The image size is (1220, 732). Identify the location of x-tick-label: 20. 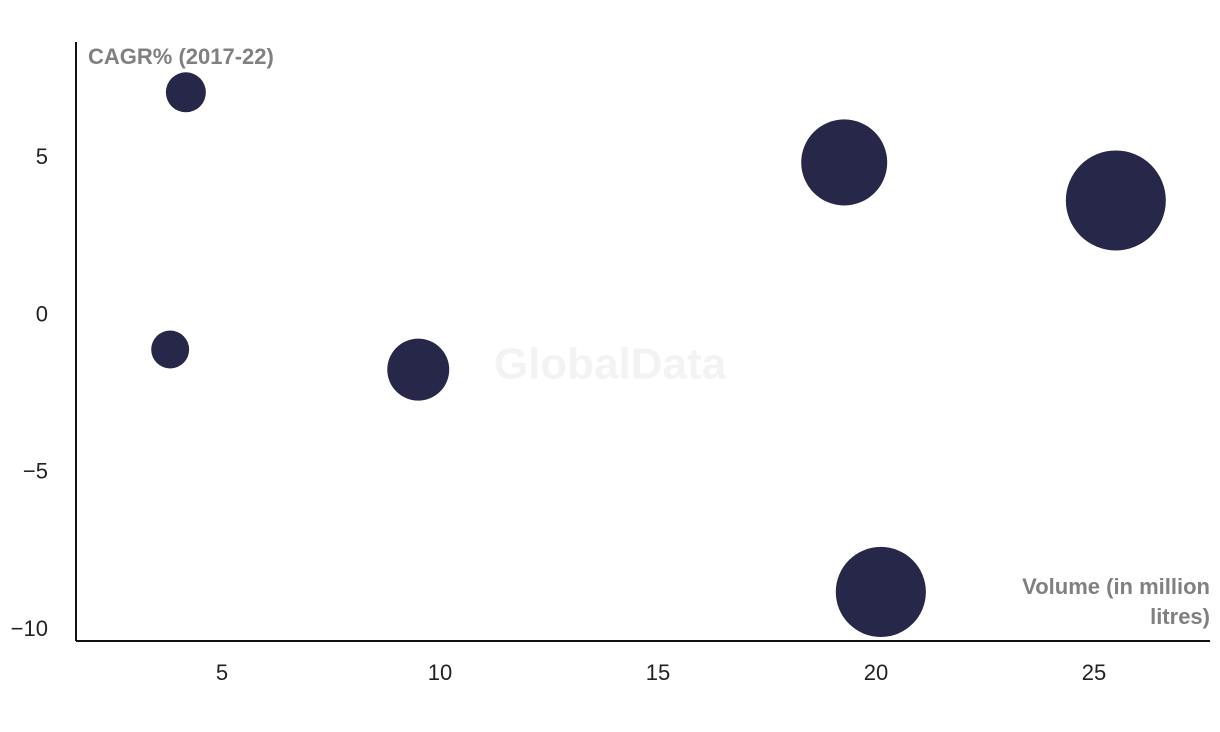
(876, 672).